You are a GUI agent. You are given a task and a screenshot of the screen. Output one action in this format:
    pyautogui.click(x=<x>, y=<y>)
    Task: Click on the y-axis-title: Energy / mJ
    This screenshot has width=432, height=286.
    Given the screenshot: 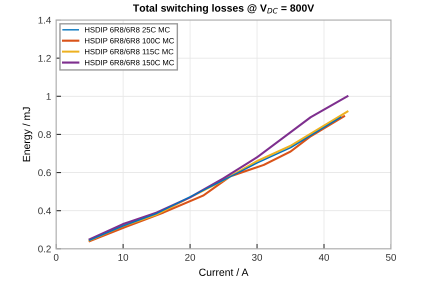 What is the action you would take?
    pyautogui.click(x=27, y=134)
    